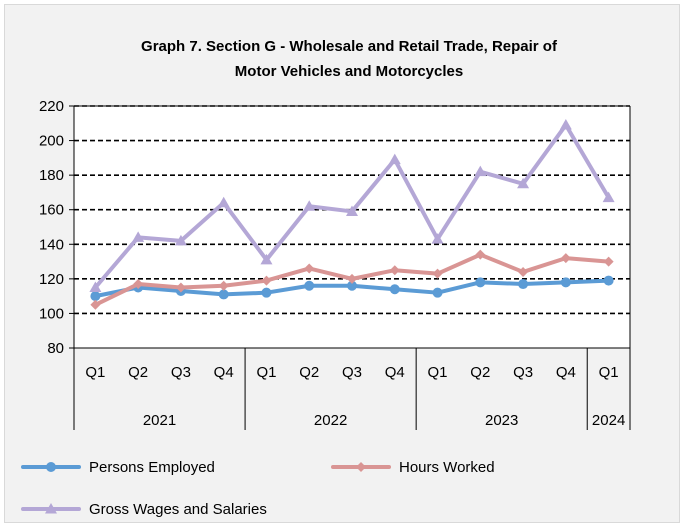  I want to click on legend-label-gross-wages-and-salaries: Gross Wages and Salaries, so click(178, 509).